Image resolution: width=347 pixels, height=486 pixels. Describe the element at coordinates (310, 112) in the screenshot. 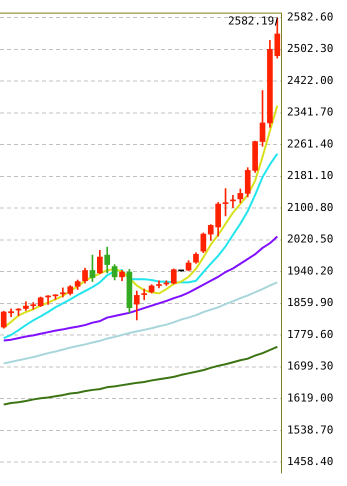

I see `y-tick-label: 2341.70` at that location.